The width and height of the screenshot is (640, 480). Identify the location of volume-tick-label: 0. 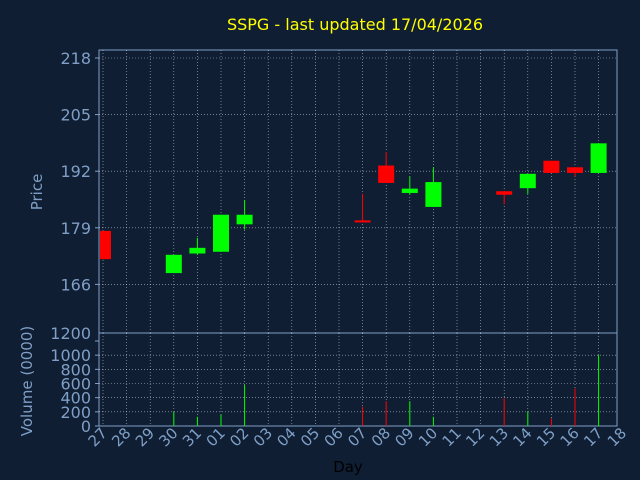
(86, 426).